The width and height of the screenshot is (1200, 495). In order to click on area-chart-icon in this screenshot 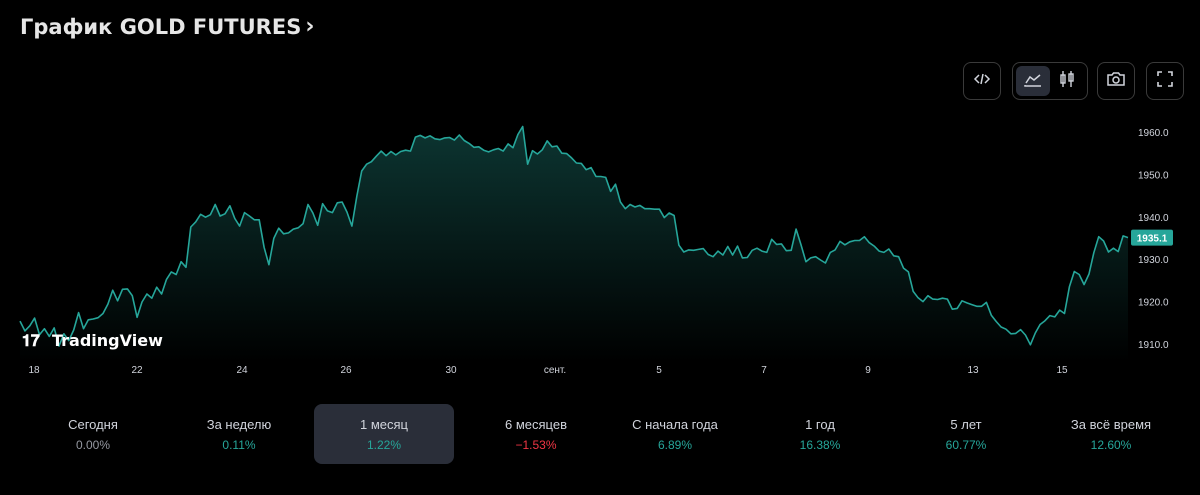, I will do `click(1033, 81)`.